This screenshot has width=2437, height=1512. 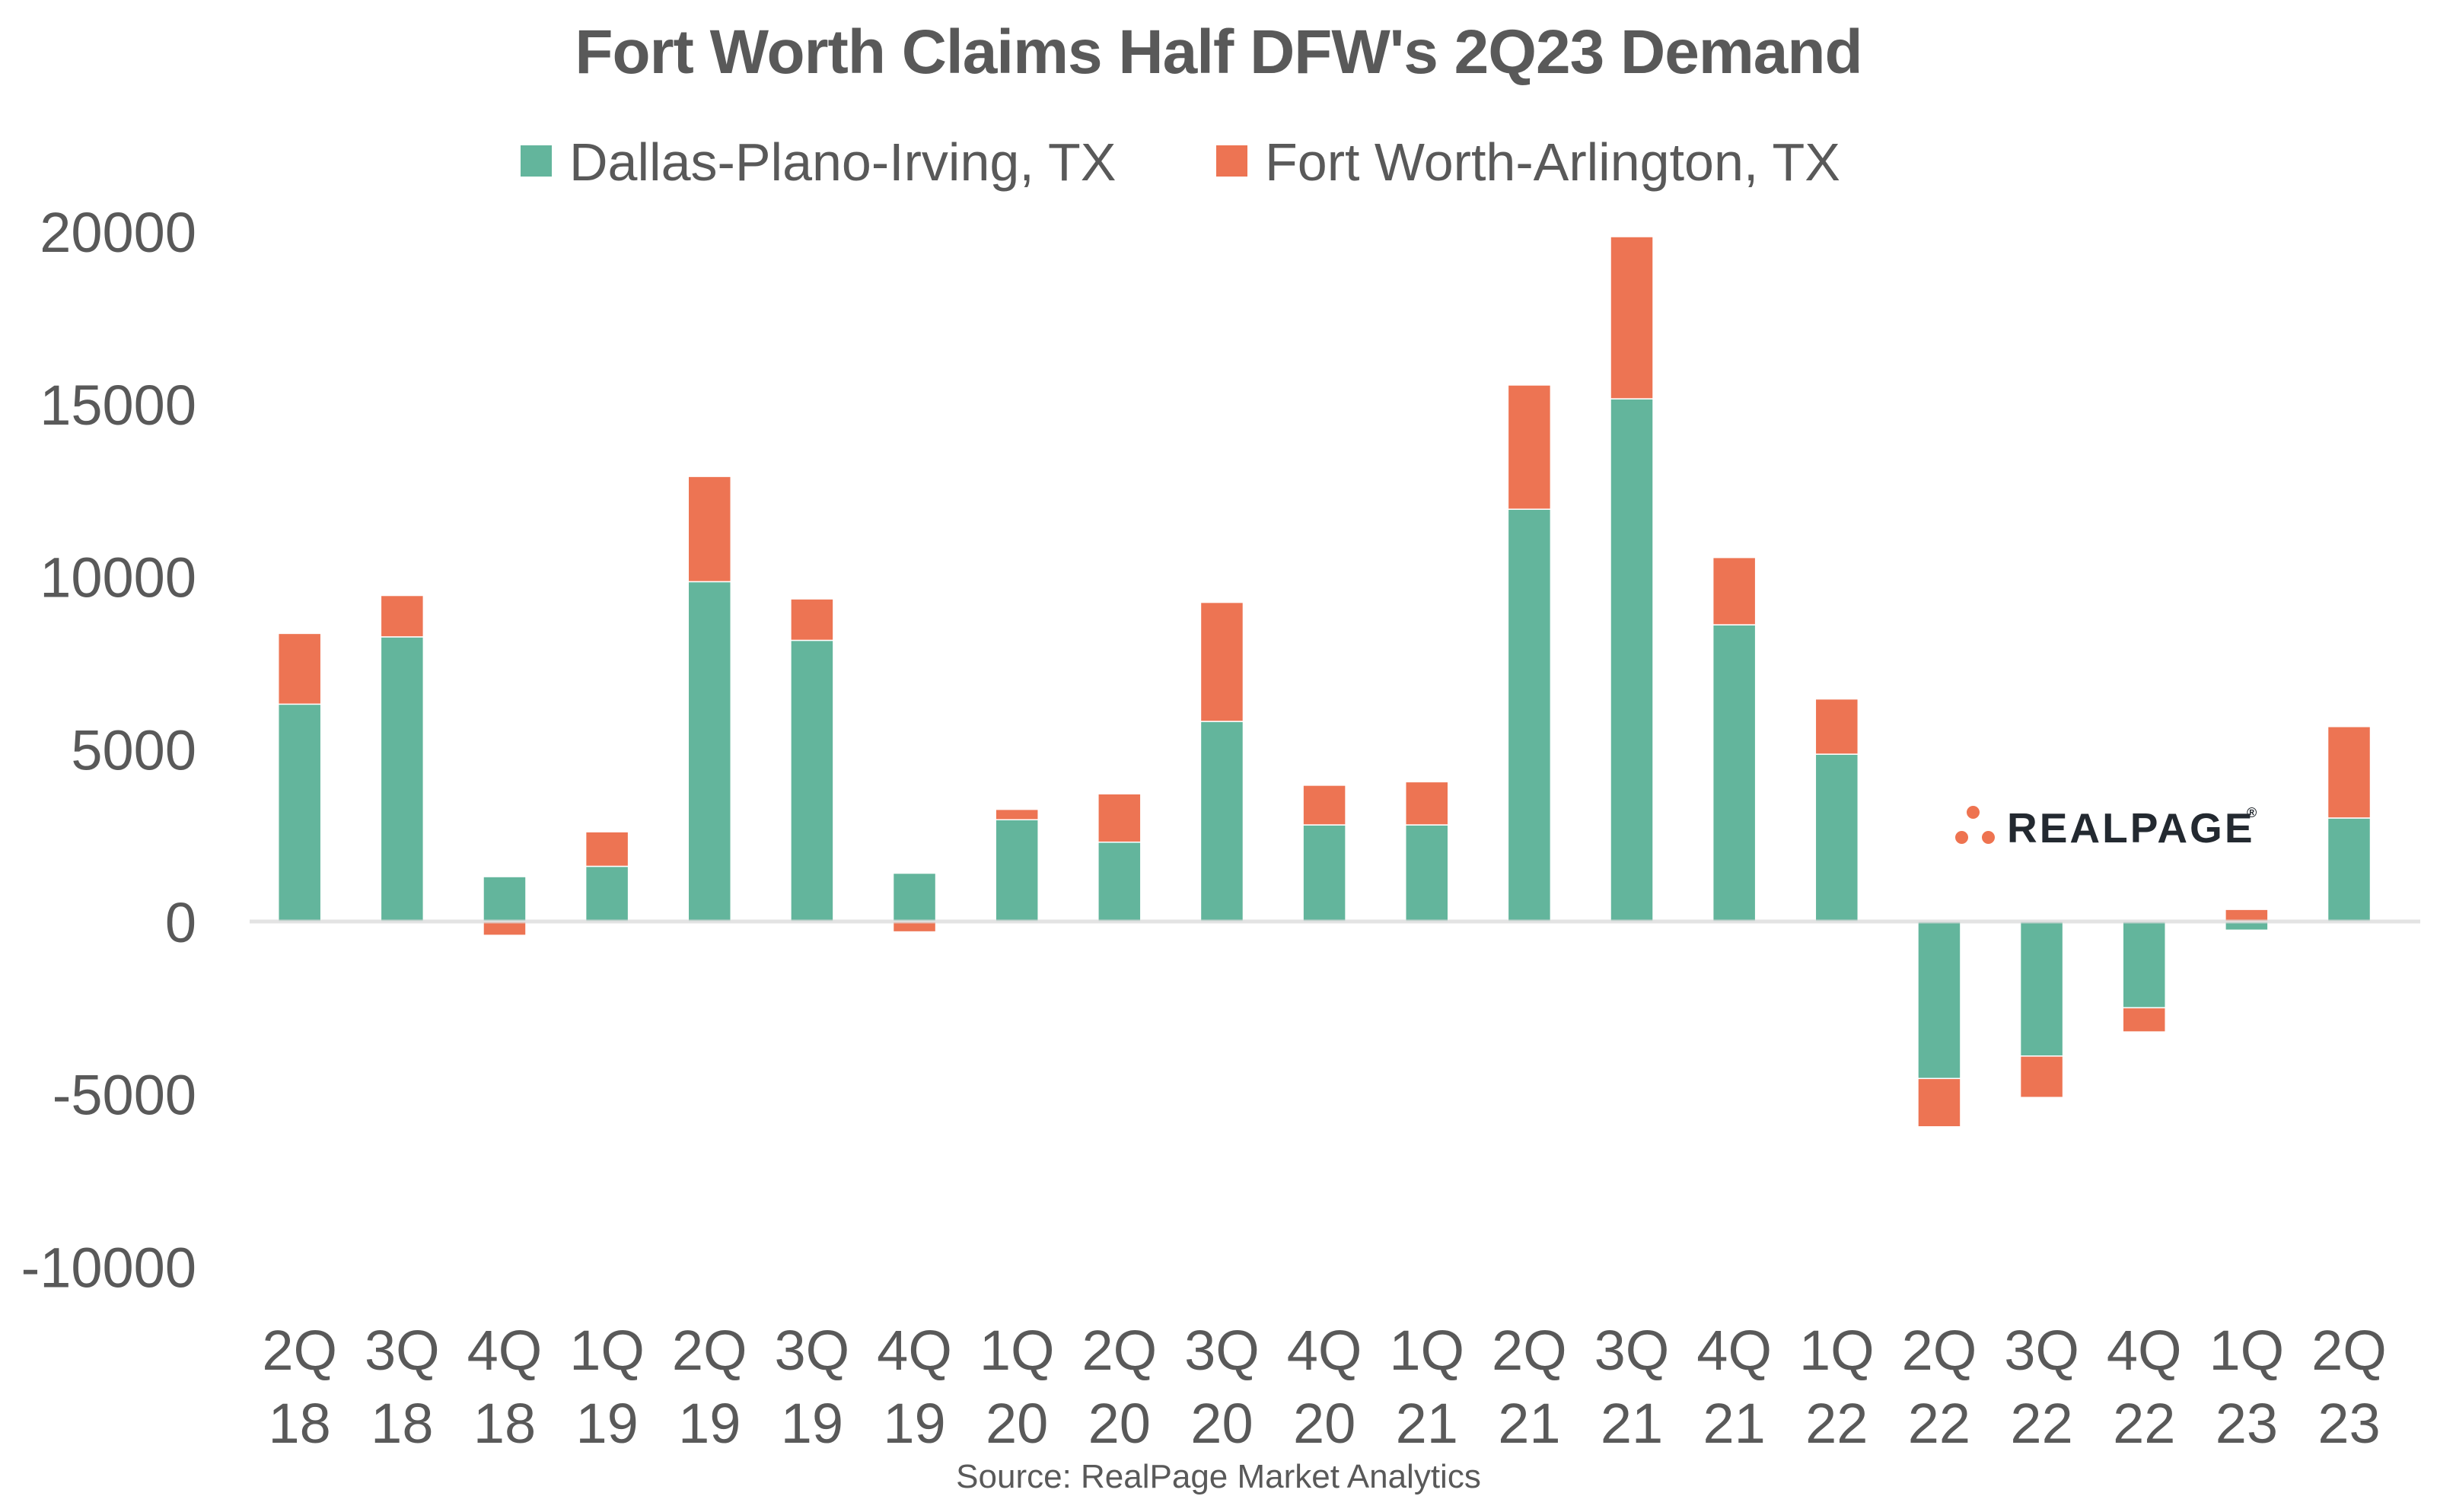 I want to click on bar-segment-fortworth-2Q21, so click(x=1529, y=447).